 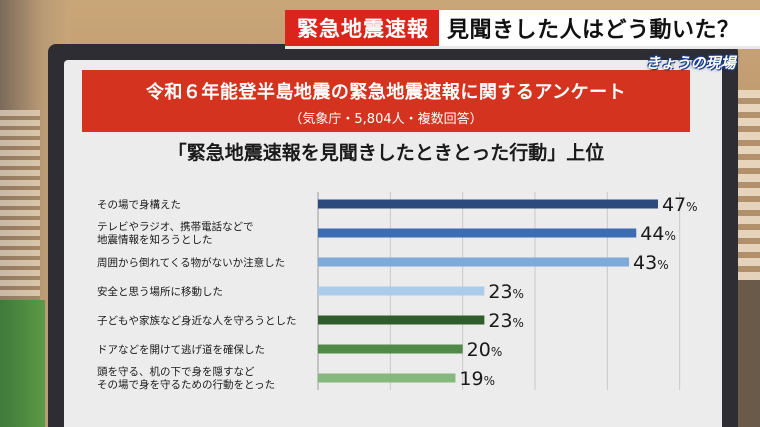 What do you see at coordinates (386, 92) in the screenshot?
I see `survey-title: 令和６年能登半島地震の緊急地震速報に関するアンケート` at bounding box center [386, 92].